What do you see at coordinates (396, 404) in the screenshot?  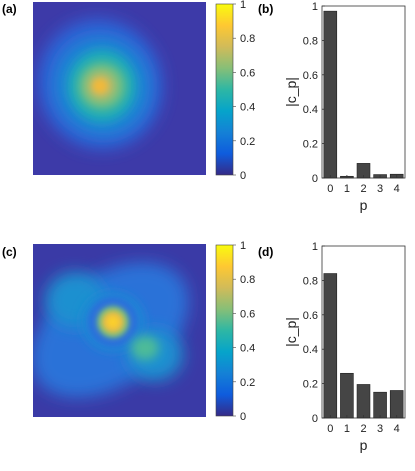 I see `bar-p4` at bounding box center [396, 404].